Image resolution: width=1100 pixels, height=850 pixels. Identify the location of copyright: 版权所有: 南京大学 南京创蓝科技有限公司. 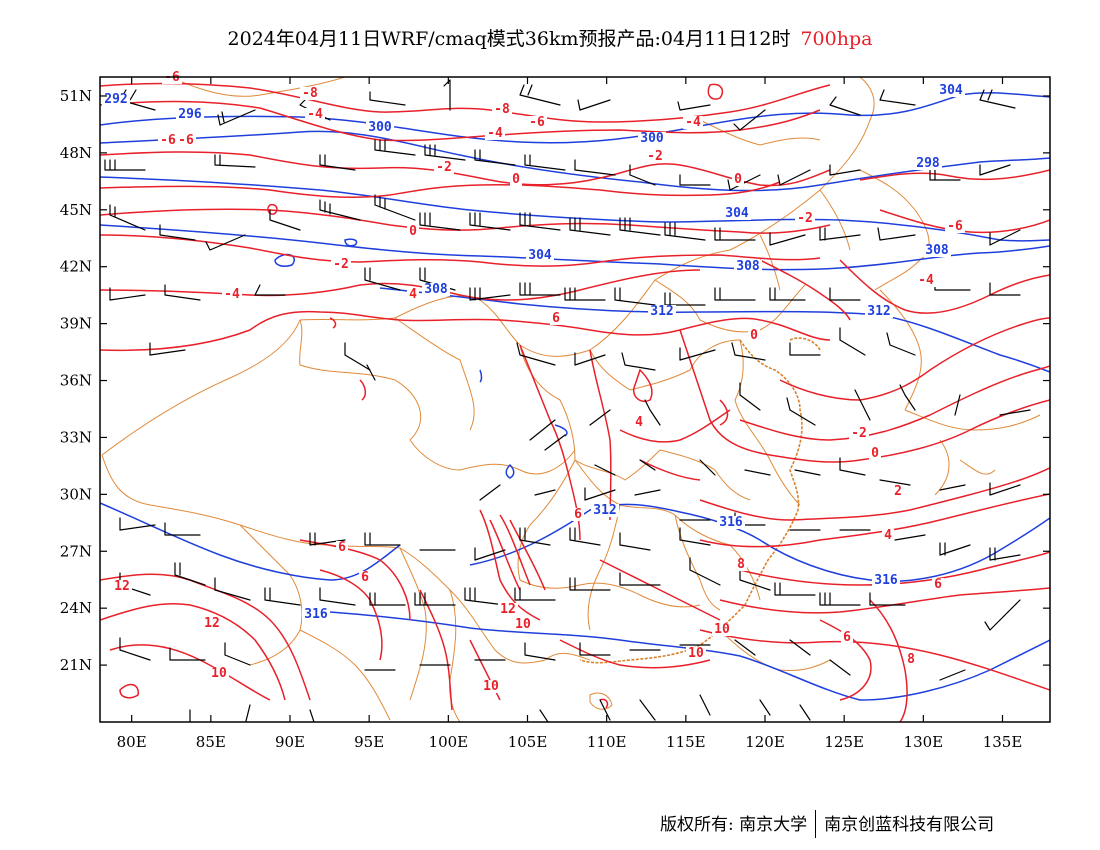
(827, 824).